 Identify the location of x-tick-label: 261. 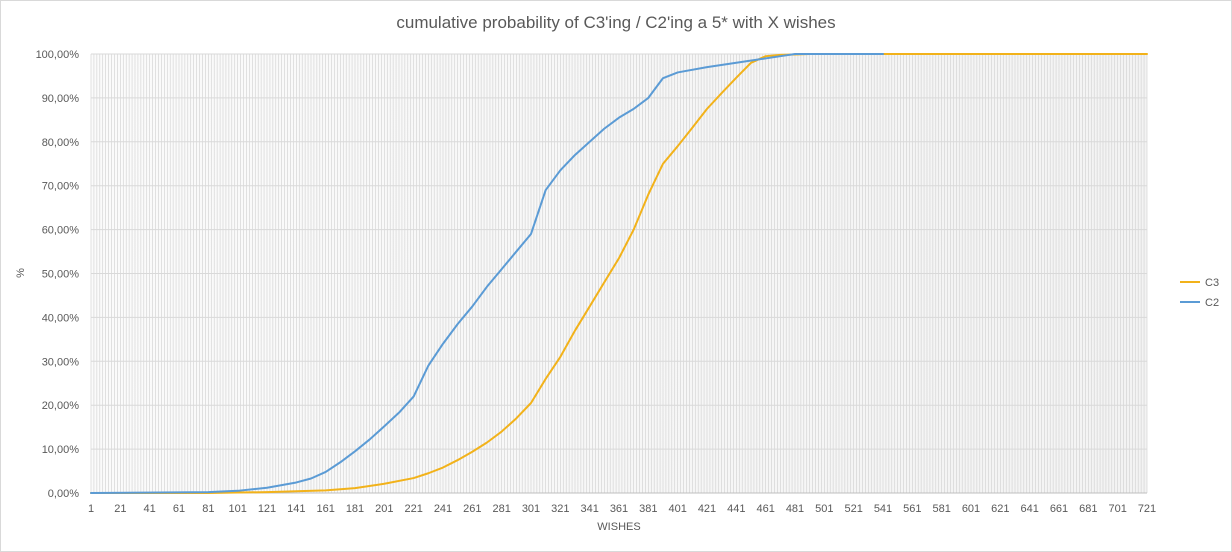
(472, 509).